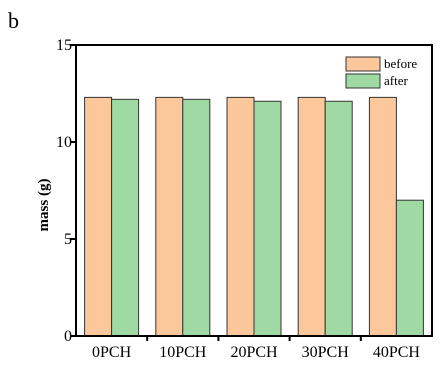  Describe the element at coordinates (44, 205) in the screenshot. I see `y-axis-title: mass (g)` at that location.